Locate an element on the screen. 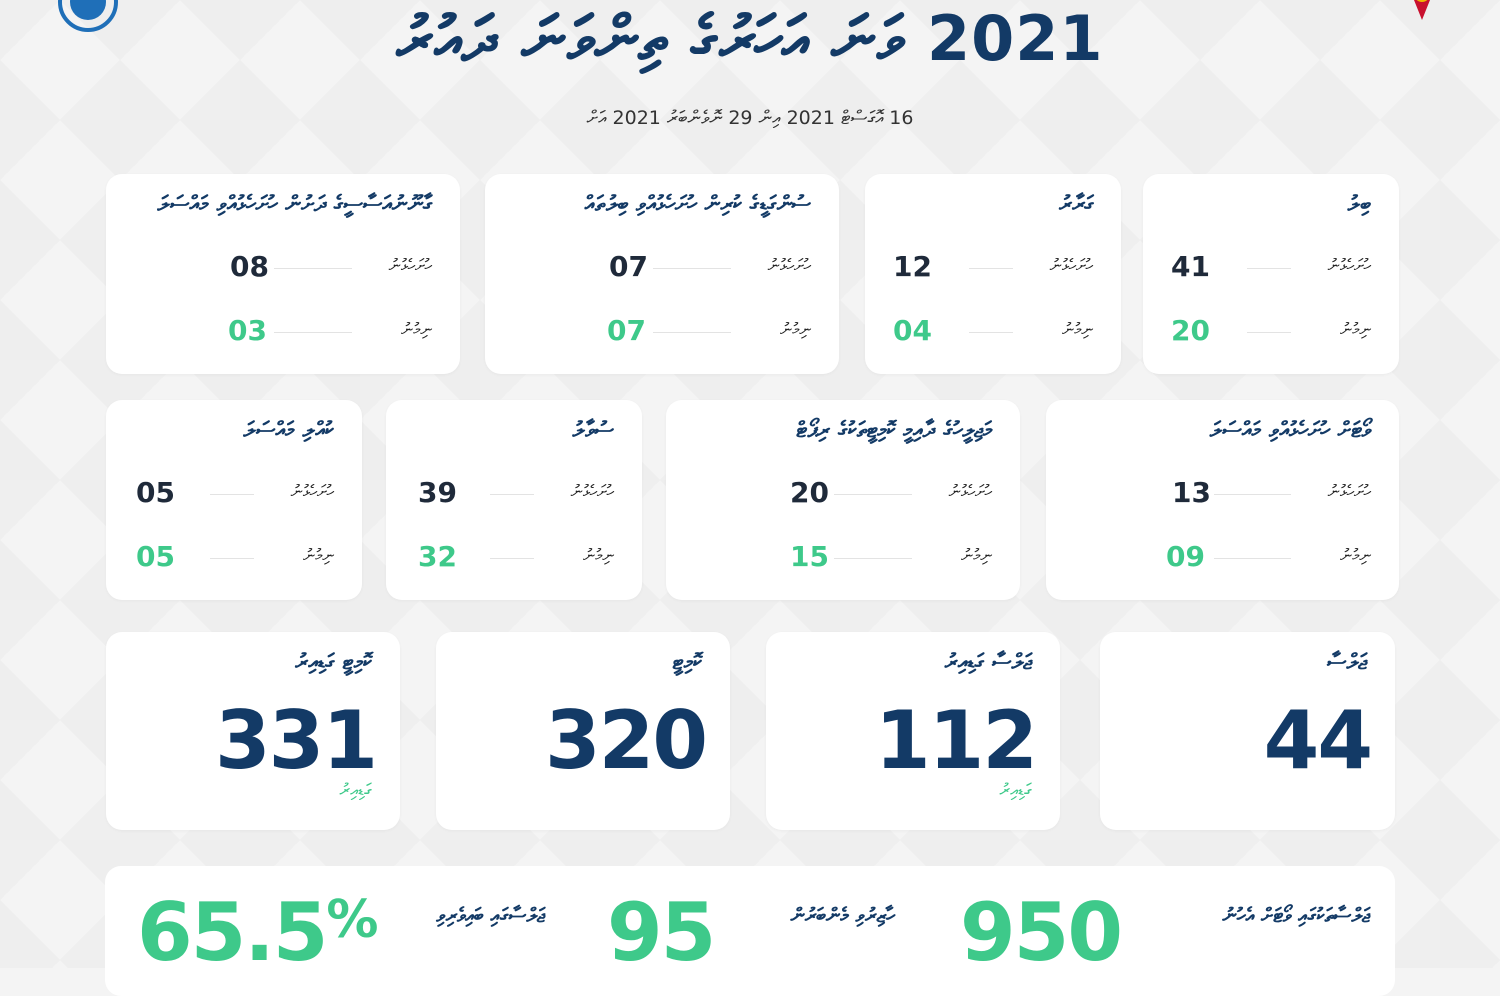  submitted-count: 12 is located at coordinates (912, 266).